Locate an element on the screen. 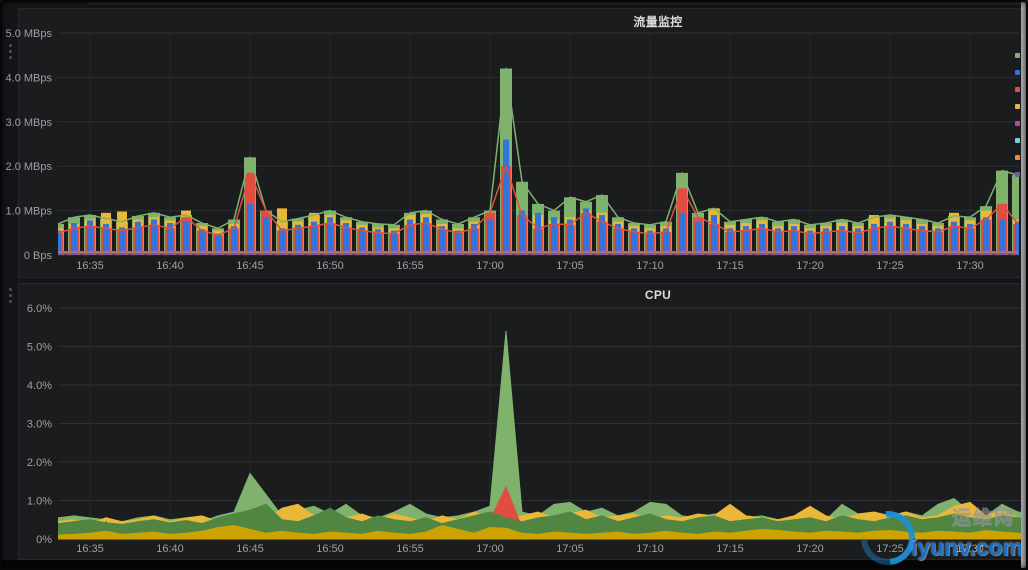  y-axis-tick-label: 1.0% is located at coordinates (39, 502).